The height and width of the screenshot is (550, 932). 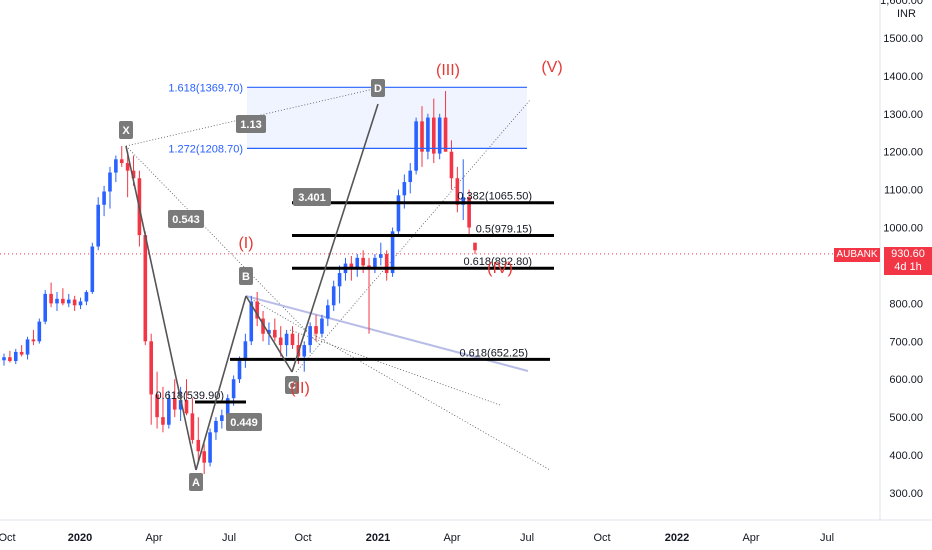 I want to click on pattern-point-label: D, so click(x=378, y=89).